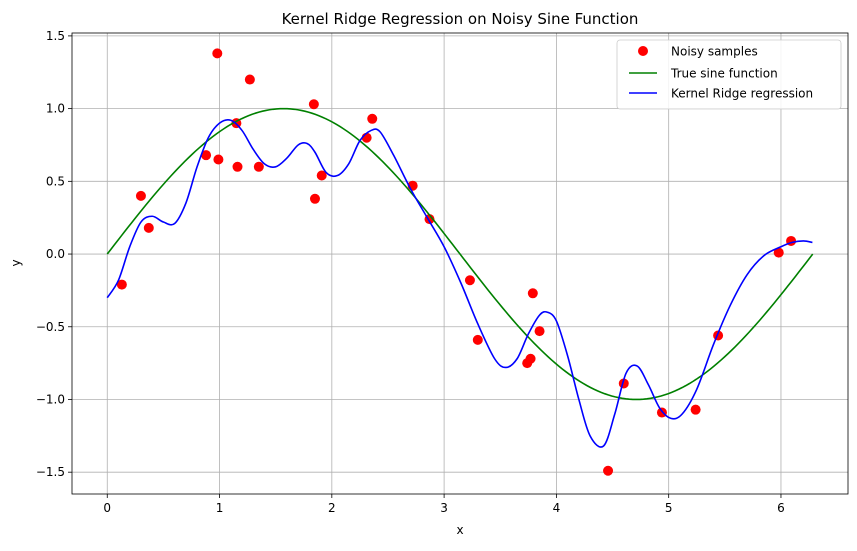 Image resolution: width=857 pixels, height=551 pixels. What do you see at coordinates (714, 52) in the screenshot?
I see `legend-label-samples: Noisy samples` at bounding box center [714, 52].